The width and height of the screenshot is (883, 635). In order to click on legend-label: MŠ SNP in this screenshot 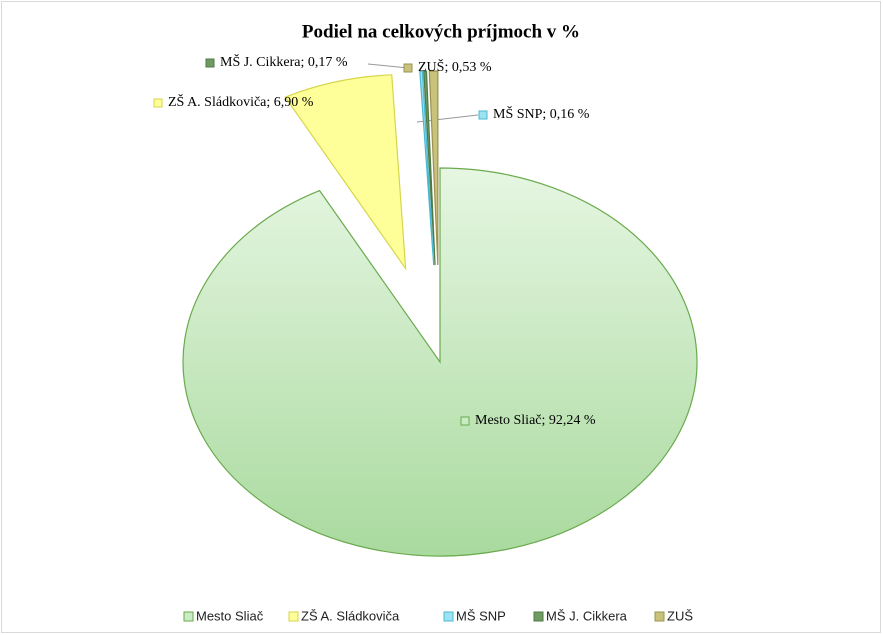, I will do `click(481, 615)`.